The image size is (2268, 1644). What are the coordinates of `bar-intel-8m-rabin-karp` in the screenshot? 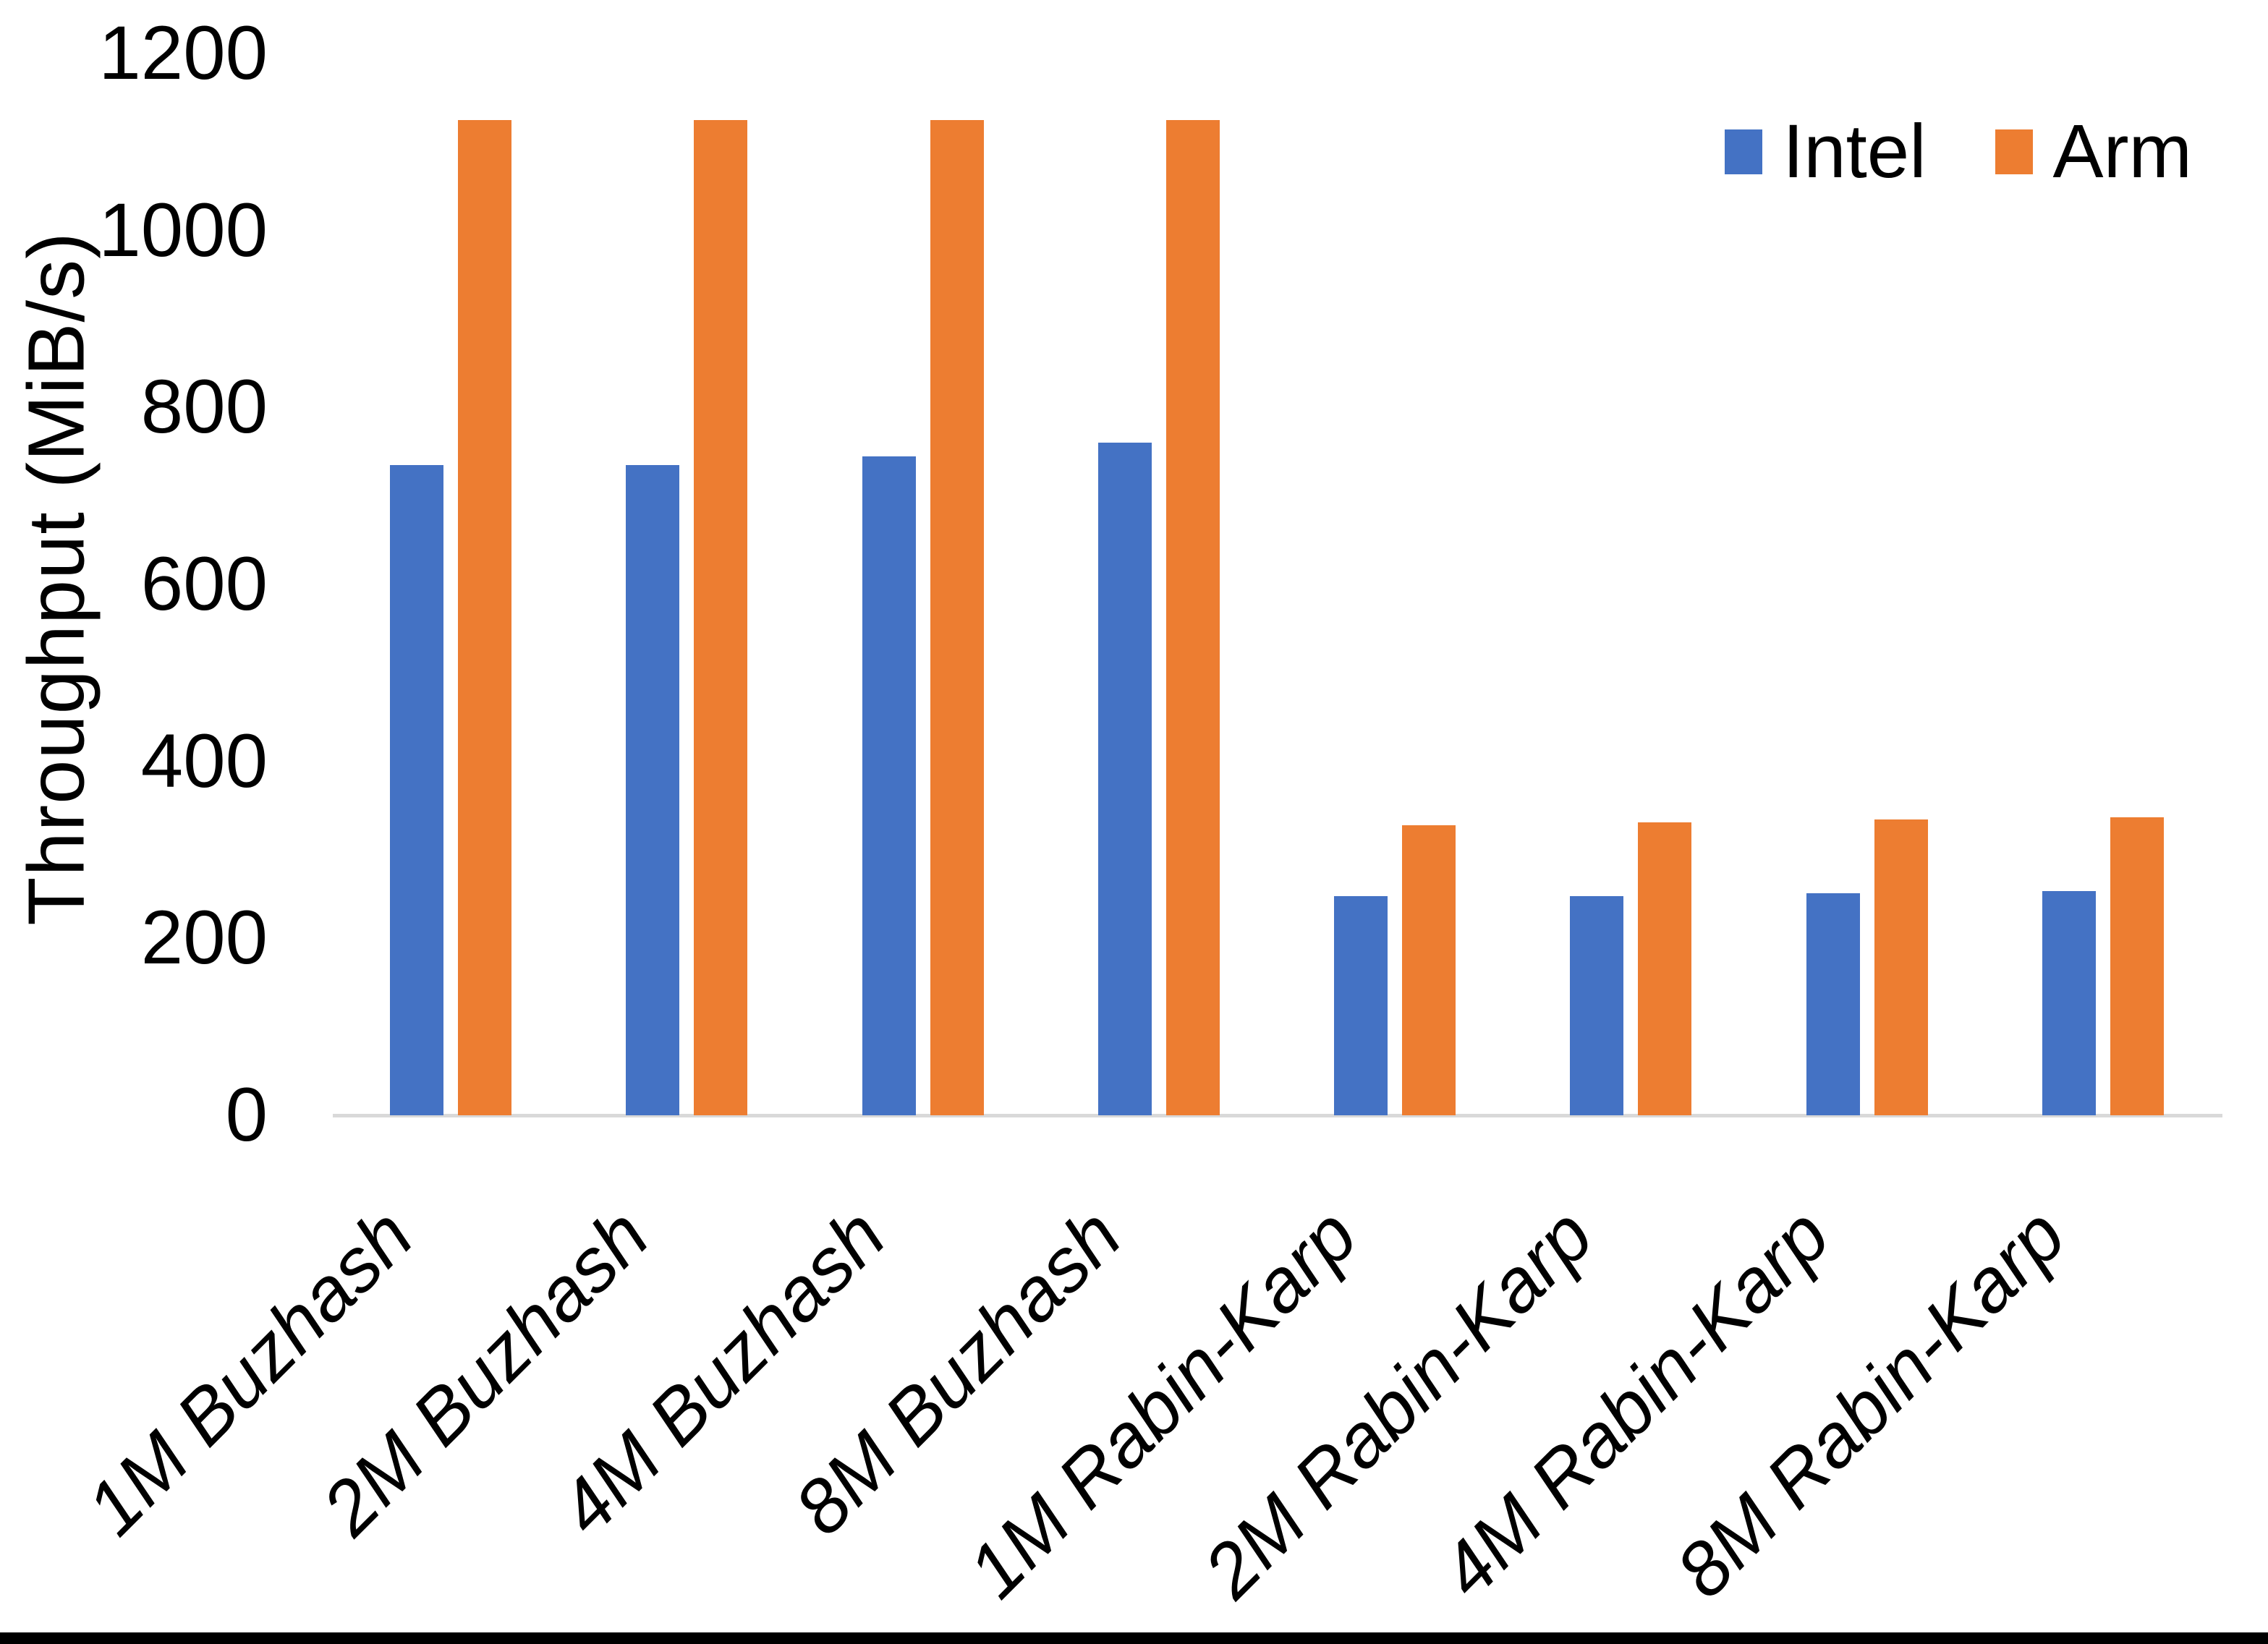 It's located at (2069, 1003).